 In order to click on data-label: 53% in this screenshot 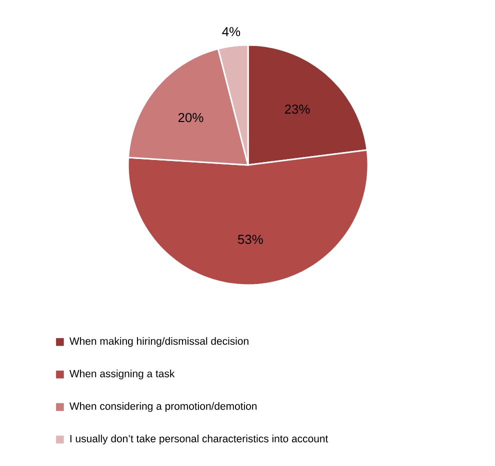, I will do `click(250, 239)`.